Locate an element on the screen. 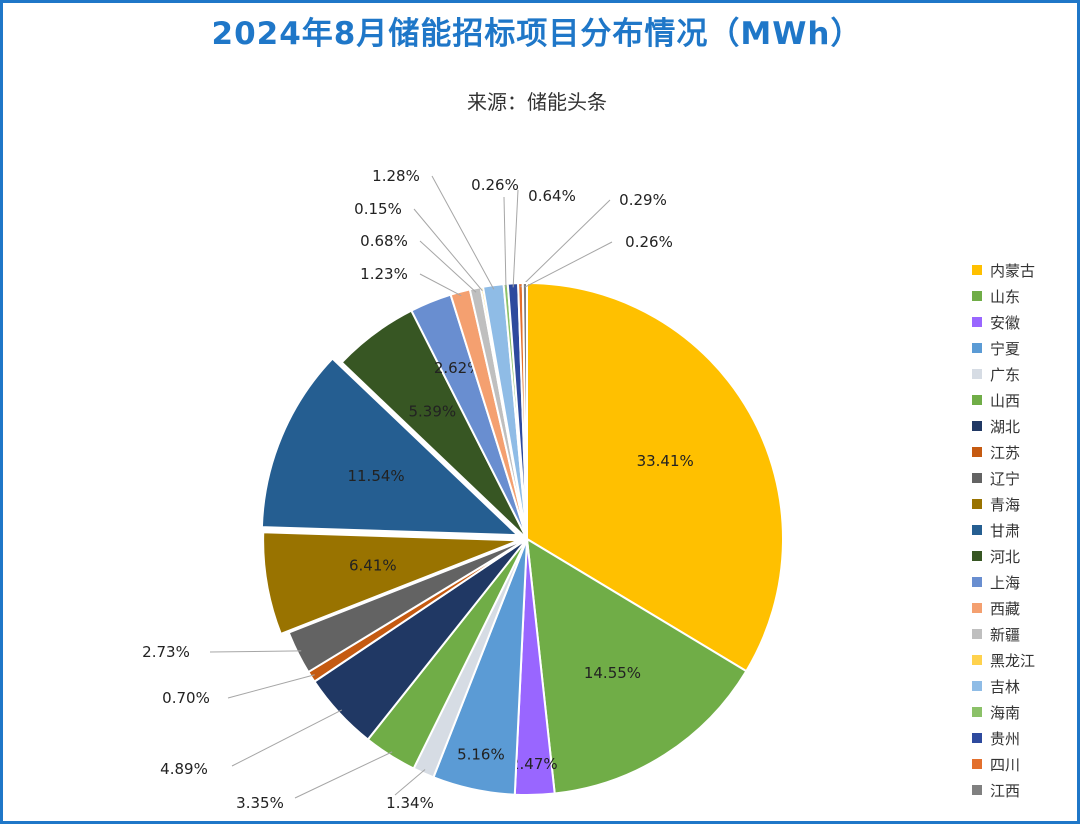 Image resolution: width=1080 pixels, height=824 pixels. pie-slice-内蒙古 is located at coordinates (655, 477).